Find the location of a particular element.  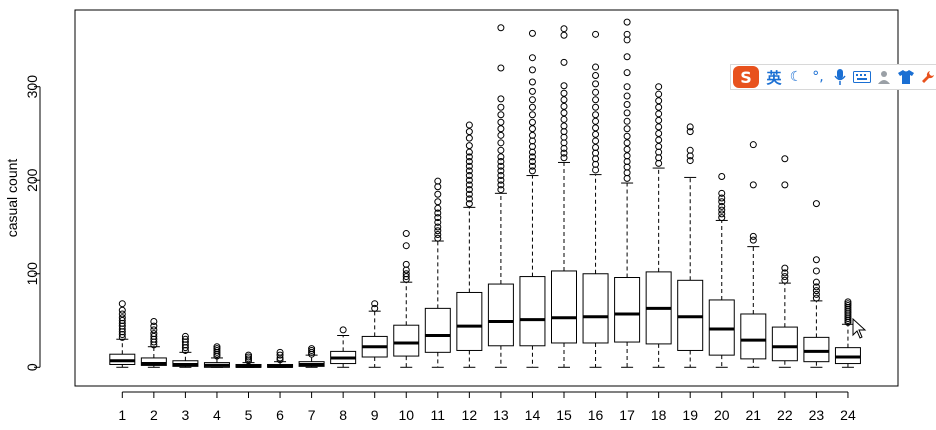

shirt-icon is located at coordinates (906, 77).